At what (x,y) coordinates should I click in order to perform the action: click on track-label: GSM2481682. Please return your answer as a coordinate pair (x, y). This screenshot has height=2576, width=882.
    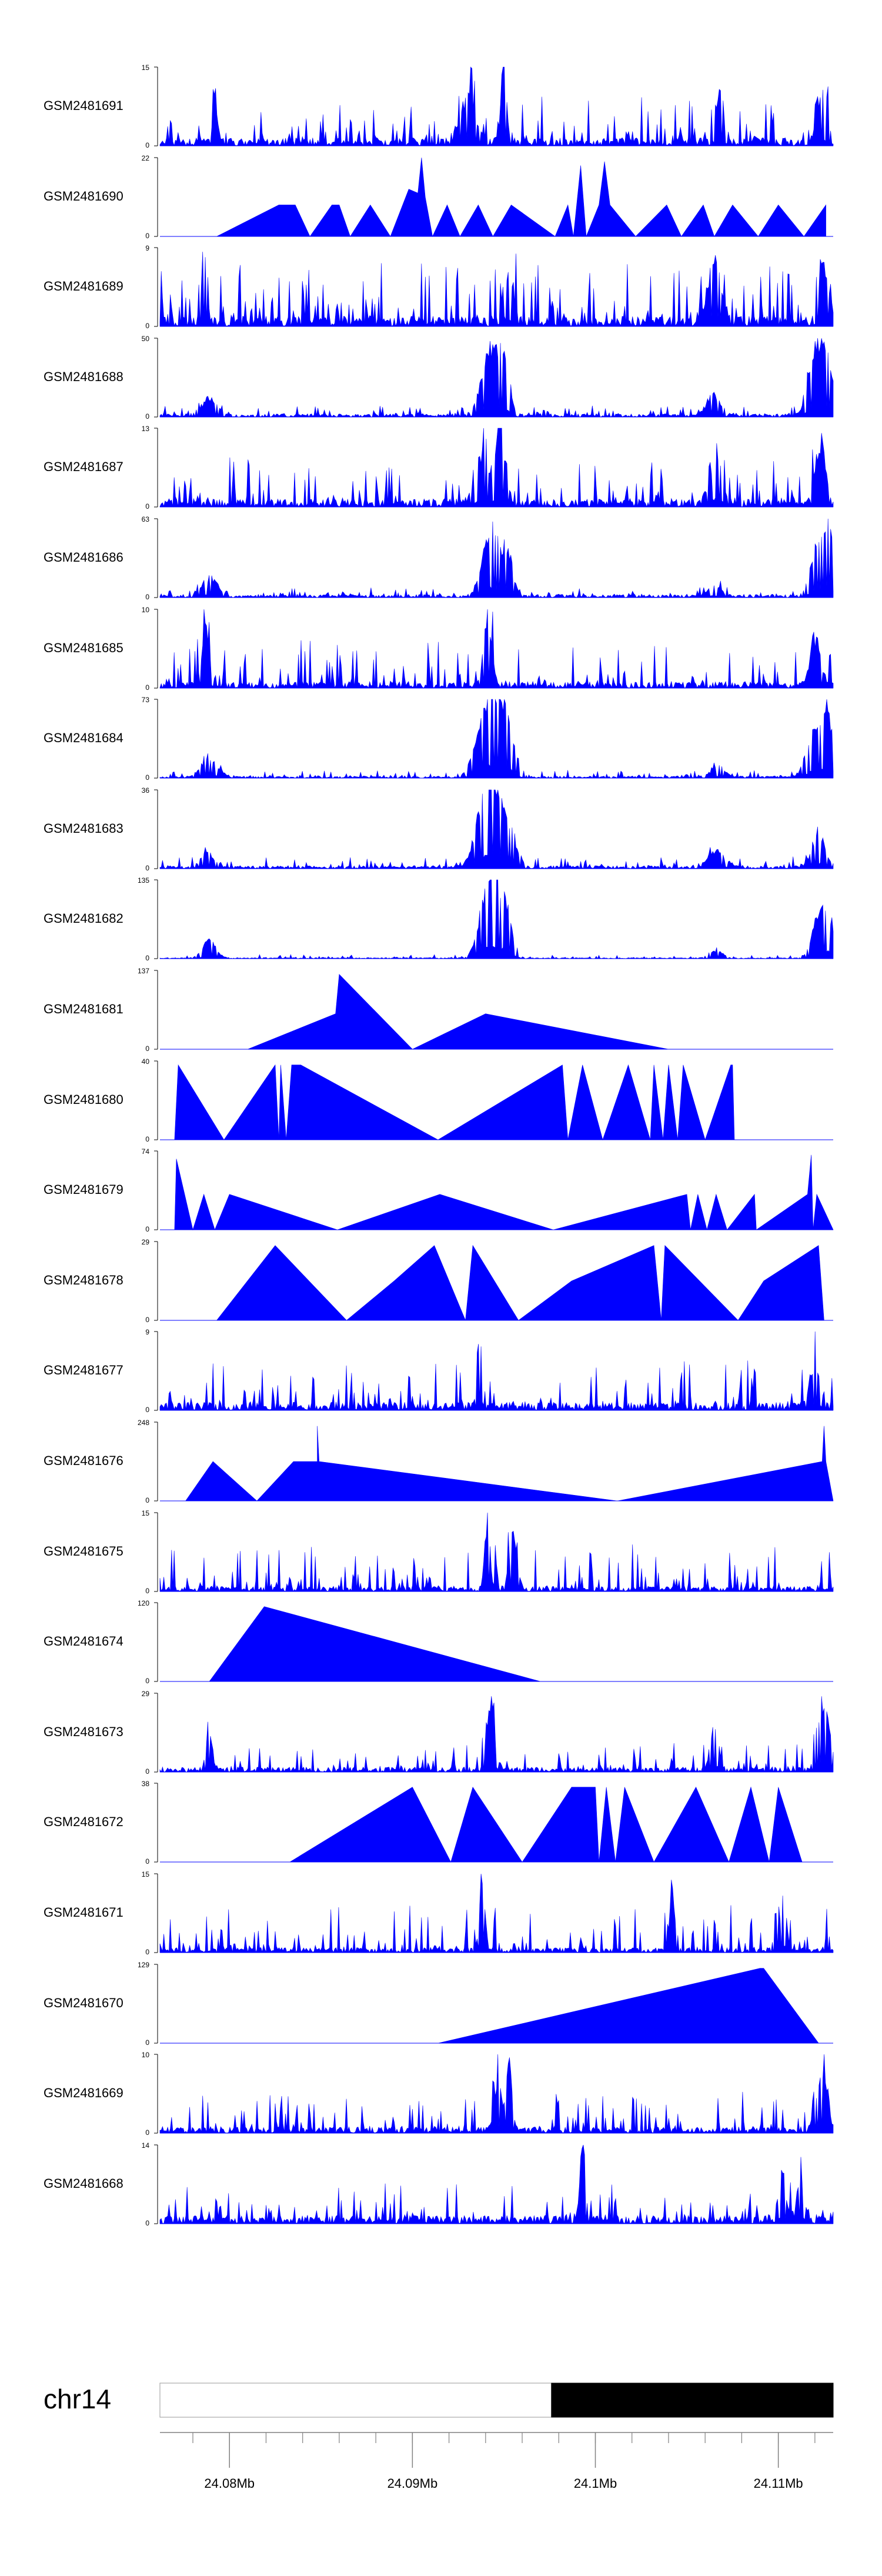
    Looking at the image, I should click on (83, 918).